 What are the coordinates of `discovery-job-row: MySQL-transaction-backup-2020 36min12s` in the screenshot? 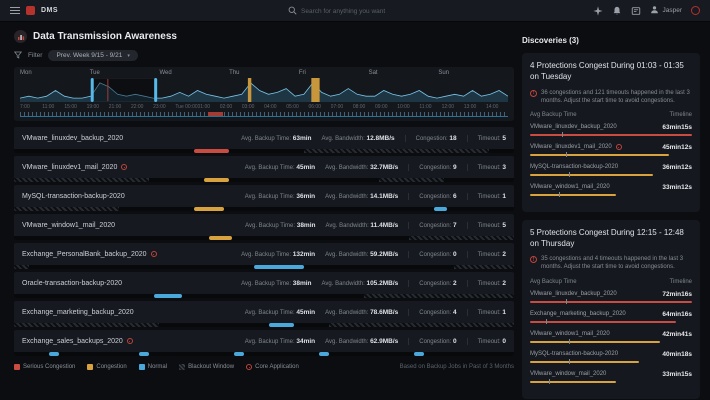 It's located at (611, 171).